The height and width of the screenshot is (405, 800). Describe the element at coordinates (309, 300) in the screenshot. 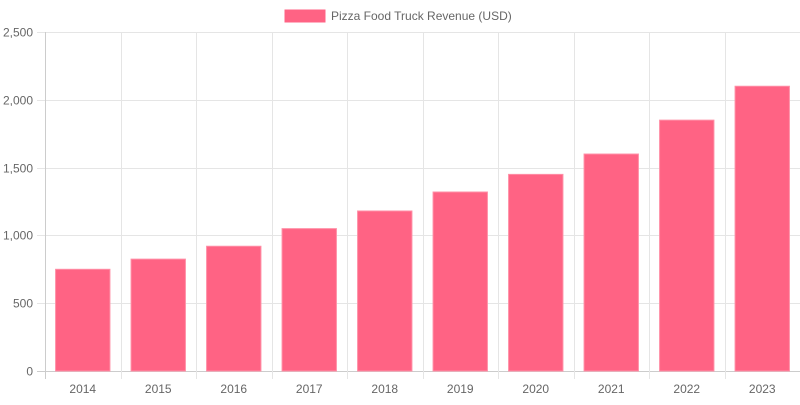

I see `bar-2017` at that location.